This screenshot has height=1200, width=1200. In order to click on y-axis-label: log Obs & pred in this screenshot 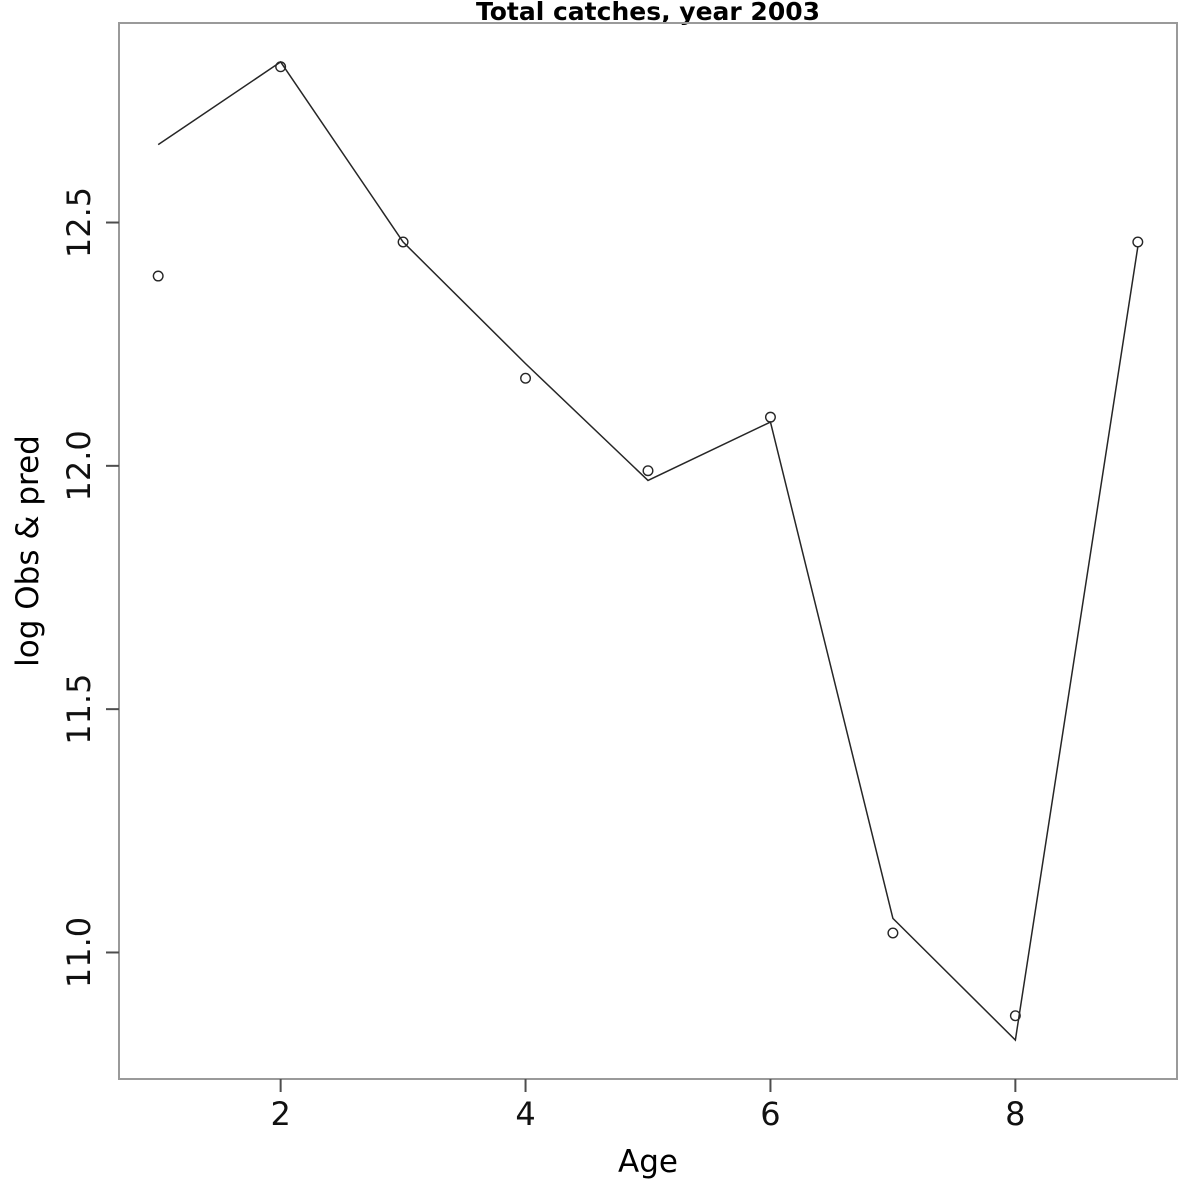, I will do `click(28, 551)`.